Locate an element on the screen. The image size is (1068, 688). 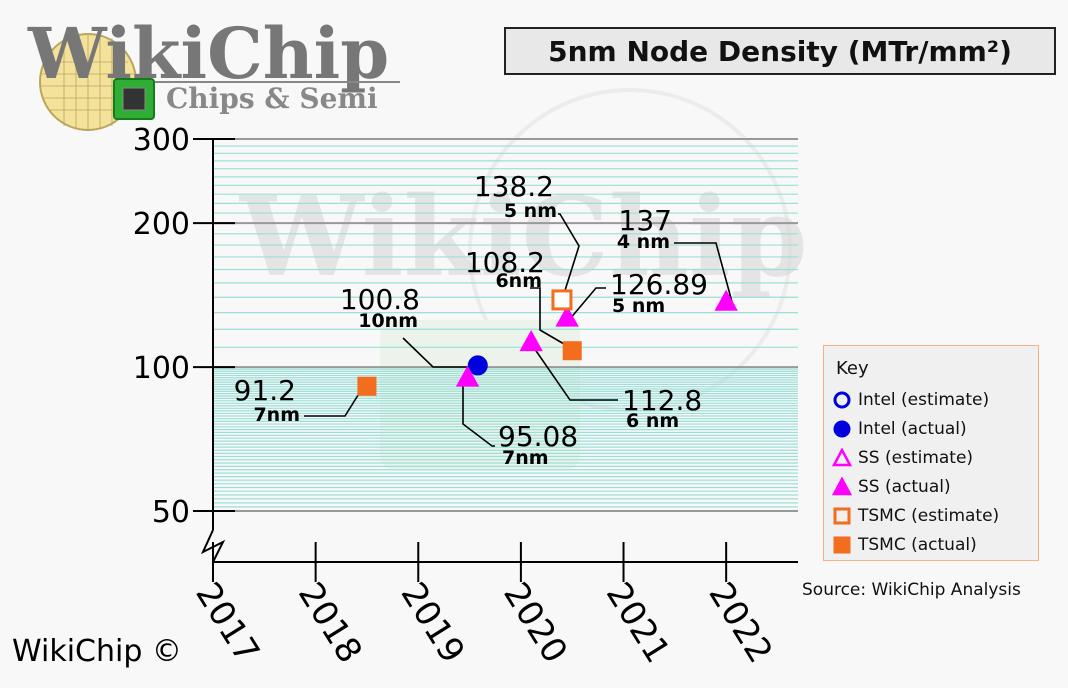
legend-item: TSMC (estimate) is located at coordinates (931, 515).